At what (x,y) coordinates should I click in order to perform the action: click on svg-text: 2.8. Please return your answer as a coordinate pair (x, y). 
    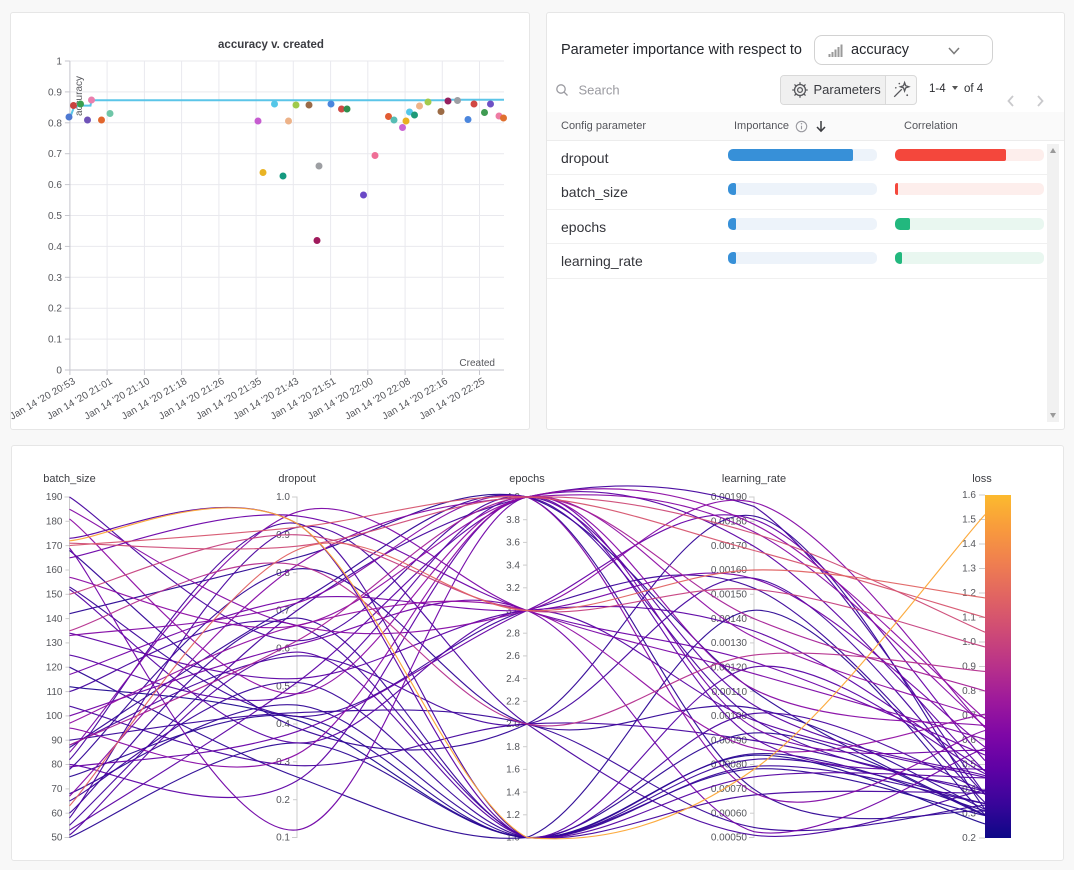
    Looking at the image, I should click on (513, 633).